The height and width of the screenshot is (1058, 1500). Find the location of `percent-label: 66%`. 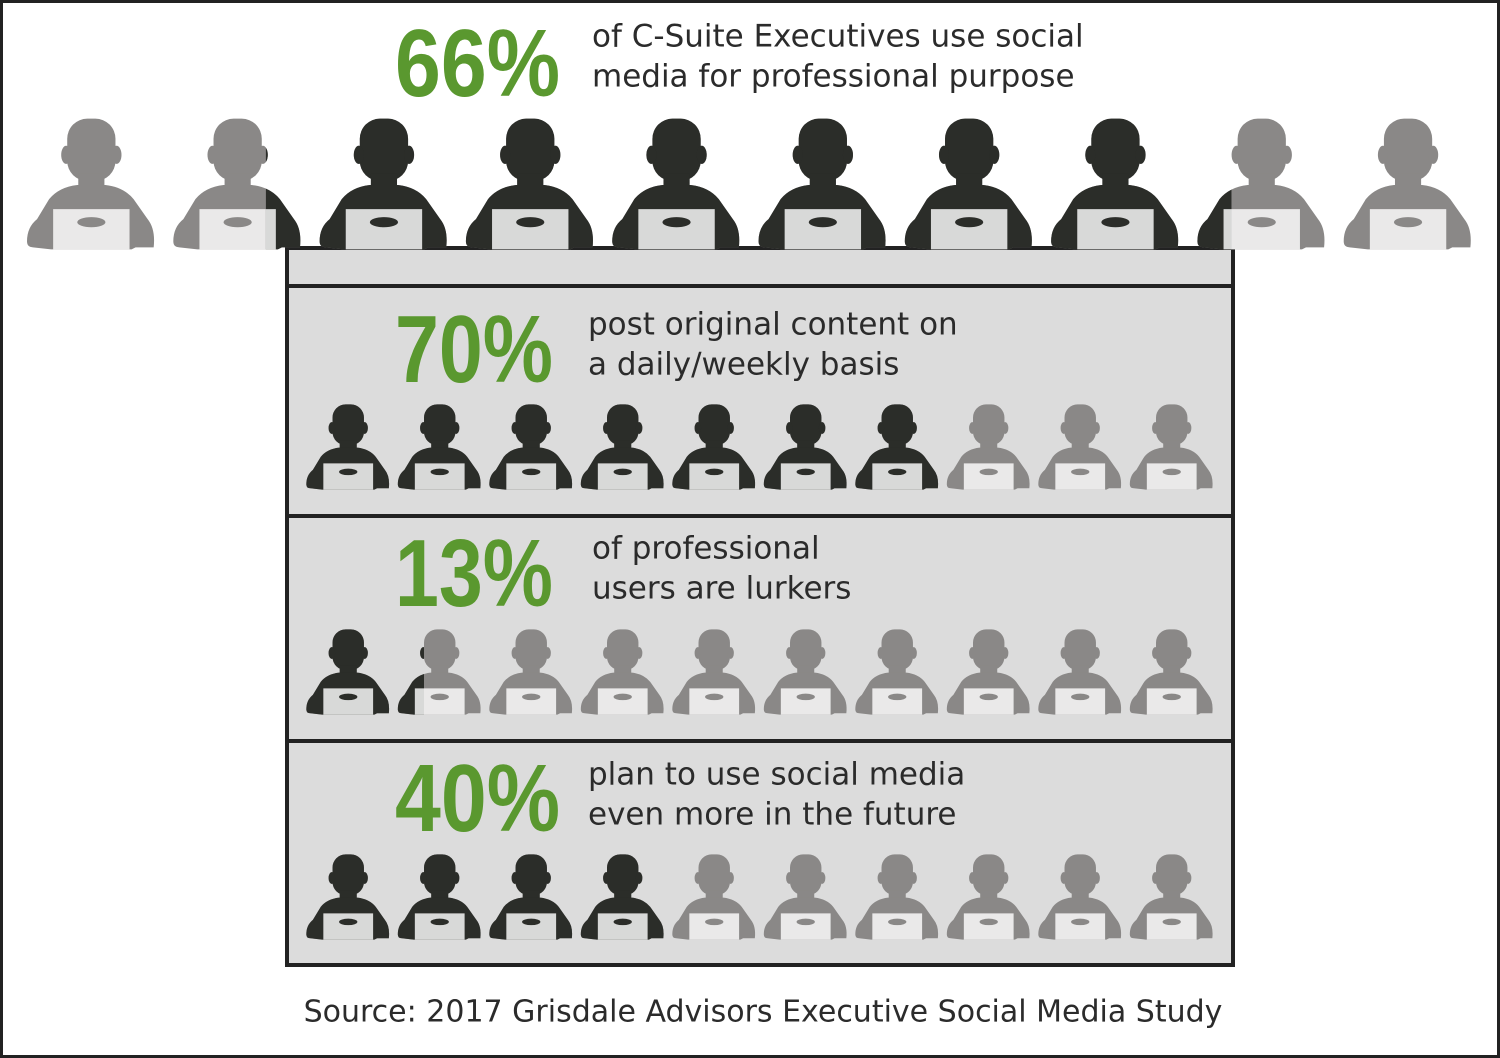

percent-label: 66% is located at coordinates (477, 63).